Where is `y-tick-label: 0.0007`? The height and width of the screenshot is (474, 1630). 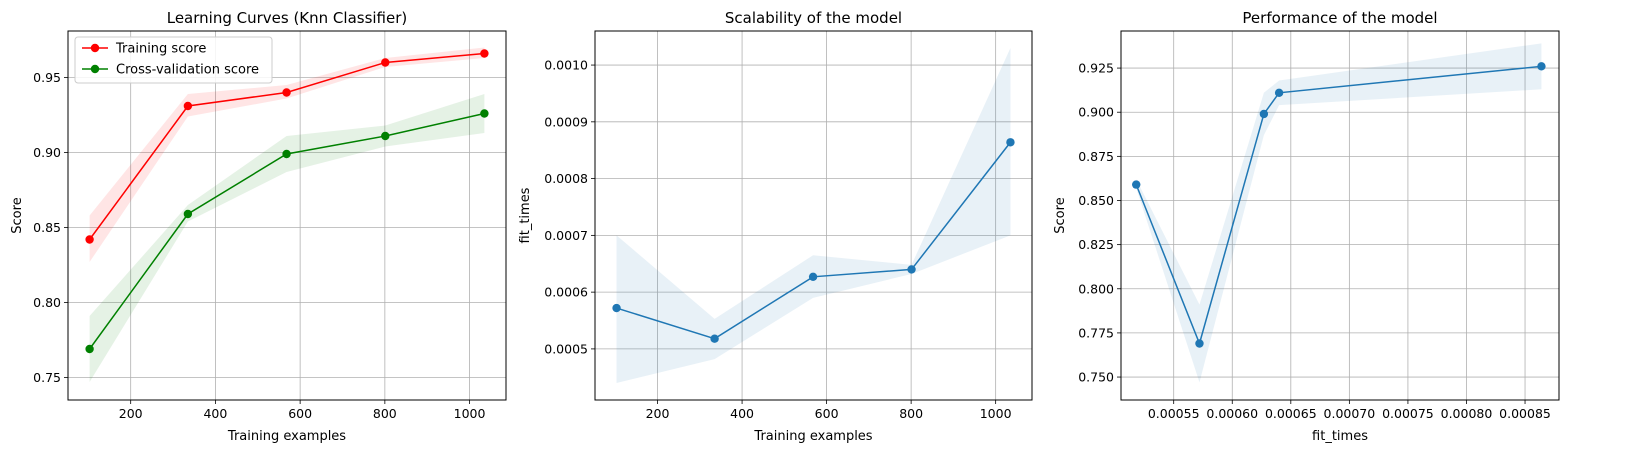
y-tick-label: 0.0007 is located at coordinates (566, 235).